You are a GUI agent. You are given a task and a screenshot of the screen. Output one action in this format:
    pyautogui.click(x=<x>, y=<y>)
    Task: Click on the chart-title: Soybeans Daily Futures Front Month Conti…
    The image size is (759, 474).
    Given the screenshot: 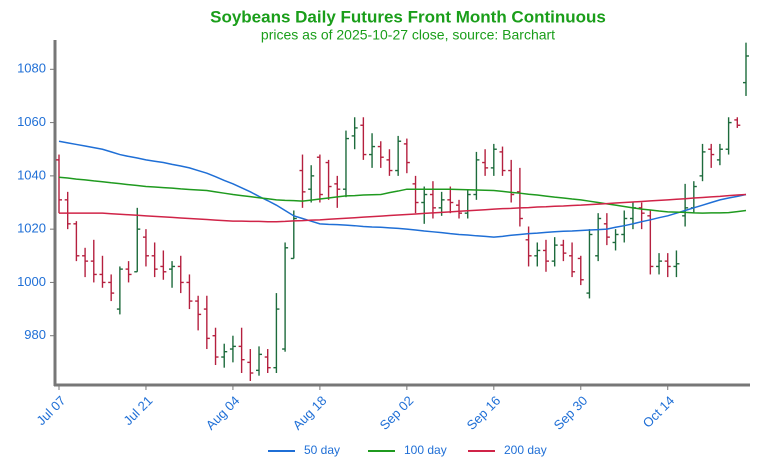 What is the action you would take?
    pyautogui.click(x=408, y=16)
    